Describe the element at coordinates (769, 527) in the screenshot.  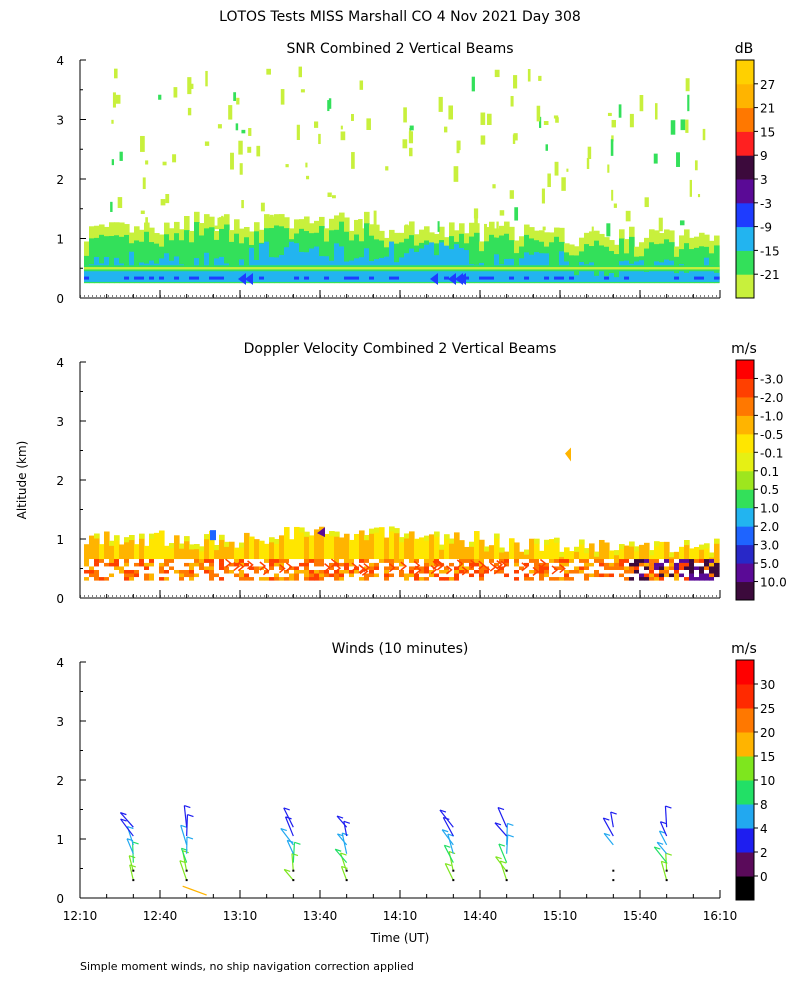
I see `colorbar-label: 2.0` at that location.